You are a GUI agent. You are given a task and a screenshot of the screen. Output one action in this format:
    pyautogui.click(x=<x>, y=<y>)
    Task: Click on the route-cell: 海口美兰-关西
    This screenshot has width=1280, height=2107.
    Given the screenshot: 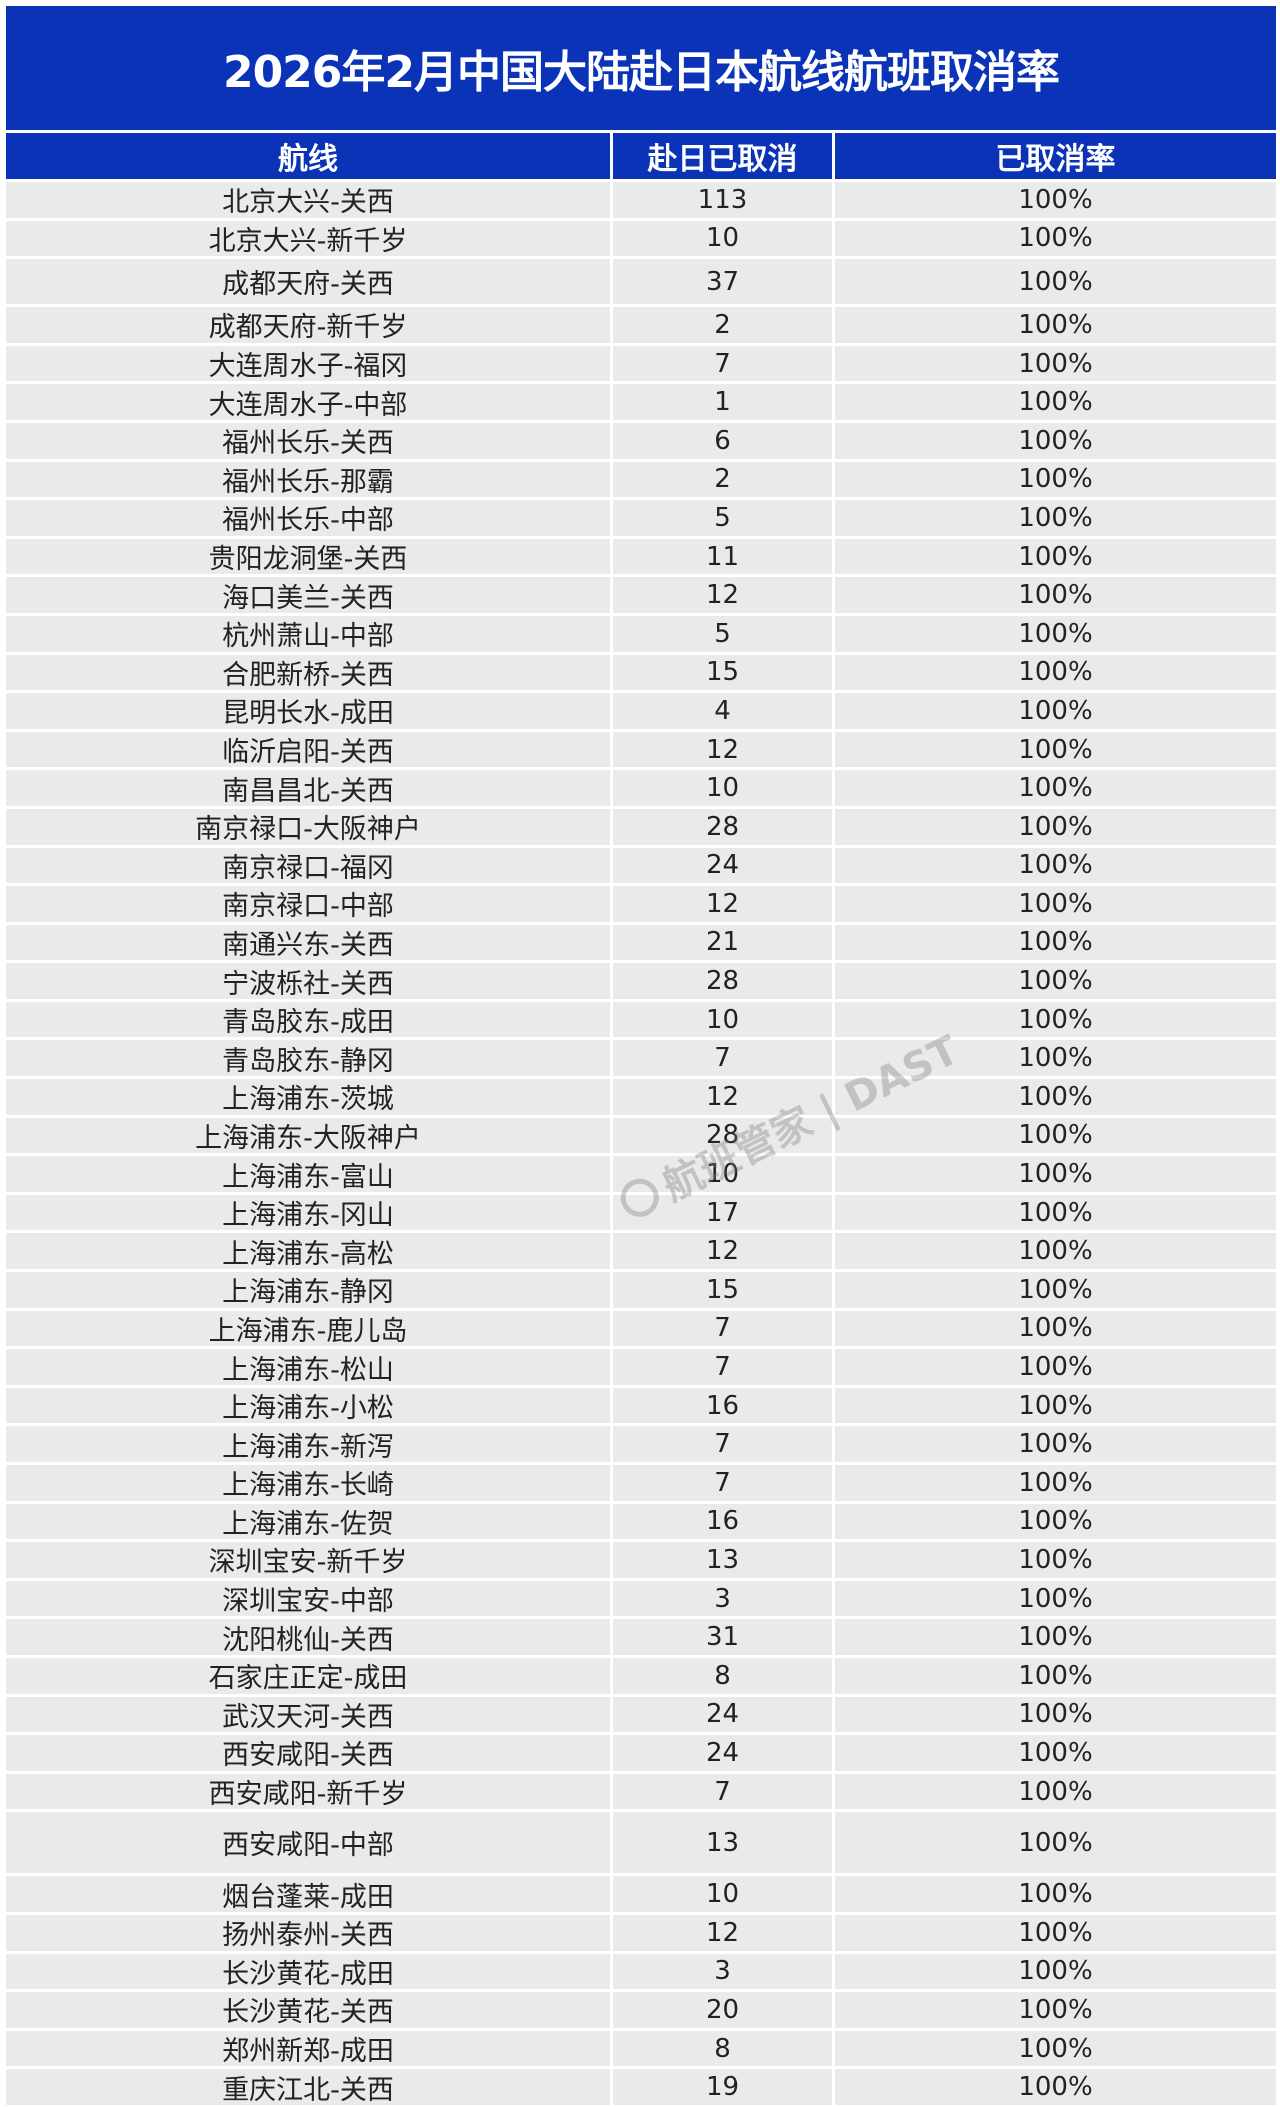 What is the action you would take?
    pyautogui.click(x=309, y=595)
    